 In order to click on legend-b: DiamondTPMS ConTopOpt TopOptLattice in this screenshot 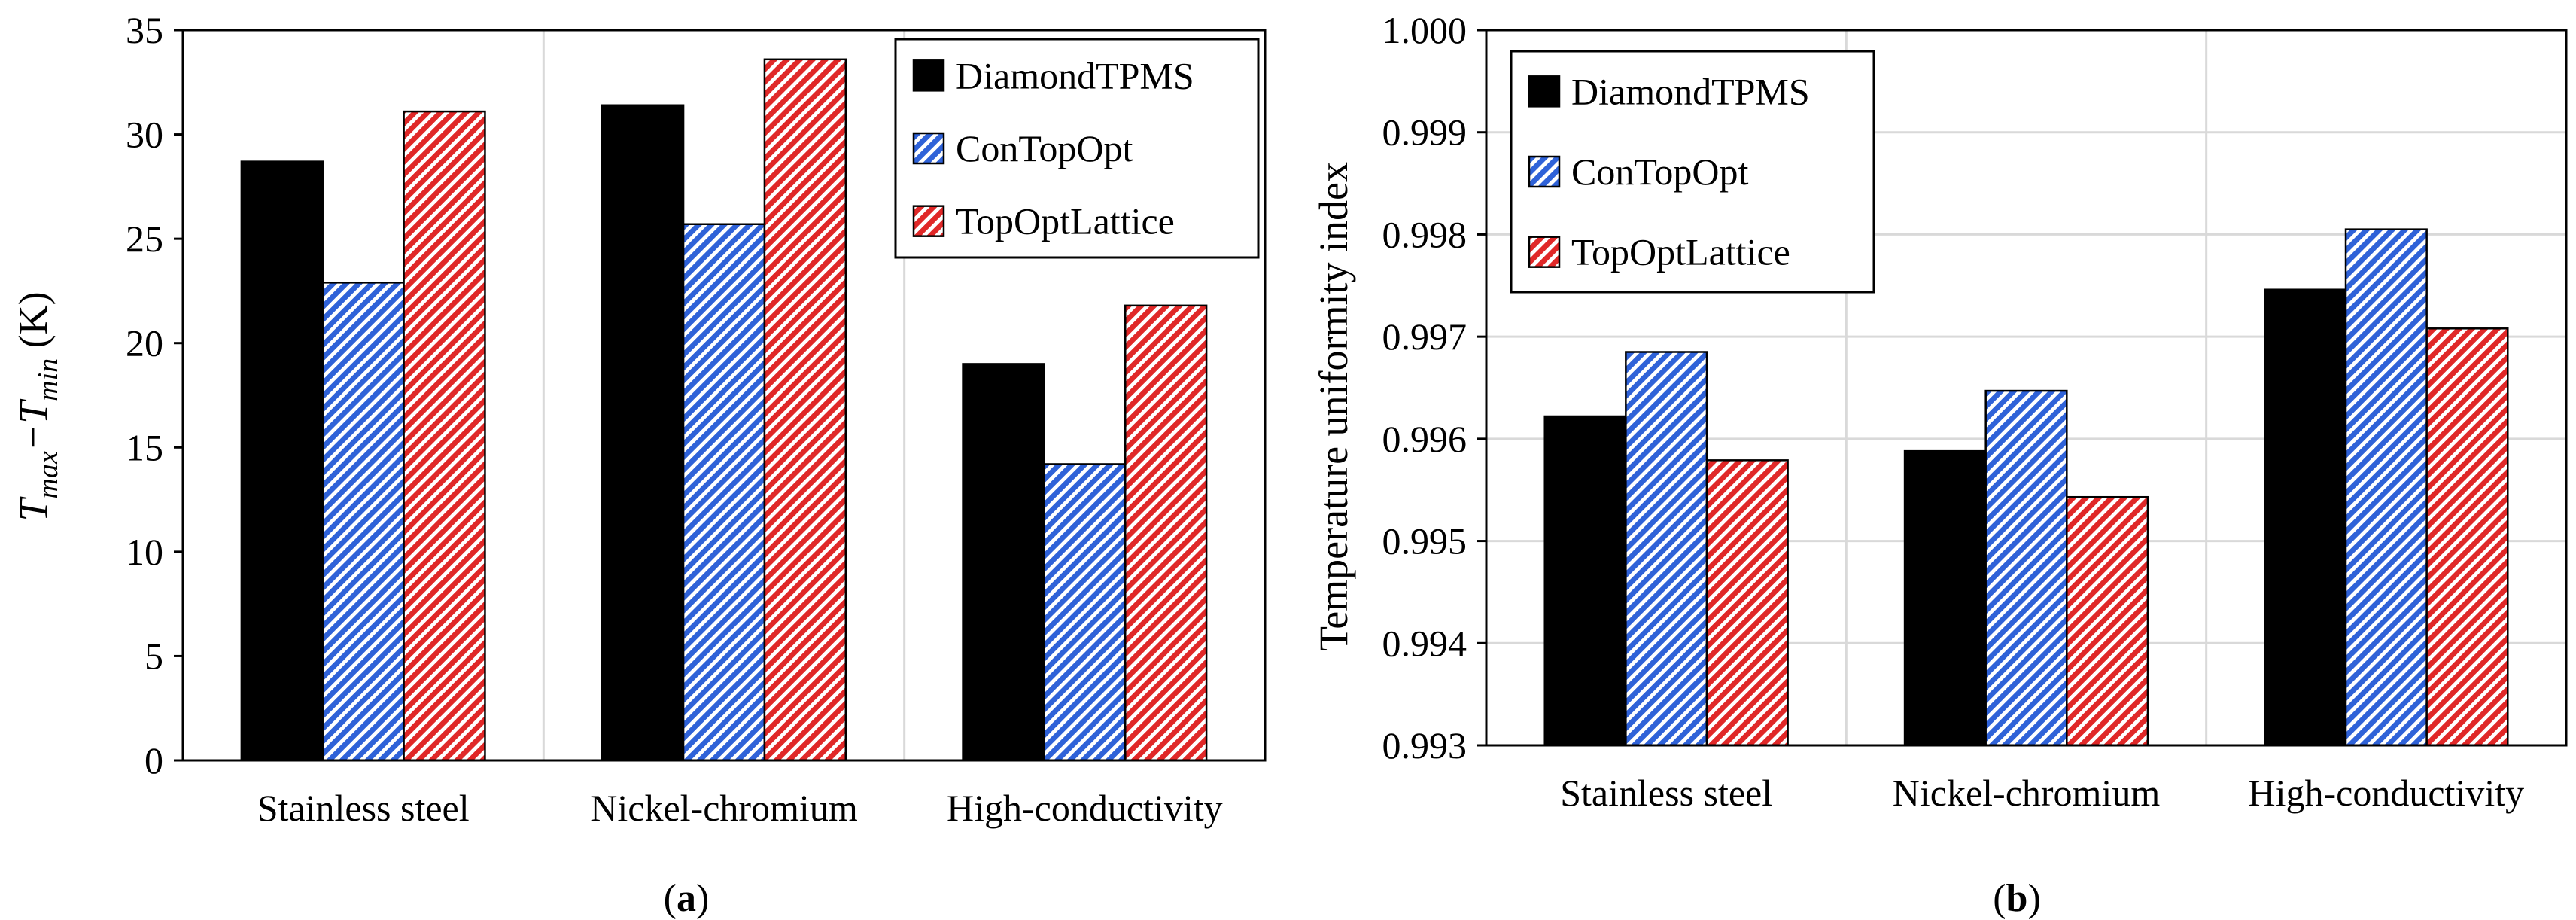, I will do `click(1692, 172)`.